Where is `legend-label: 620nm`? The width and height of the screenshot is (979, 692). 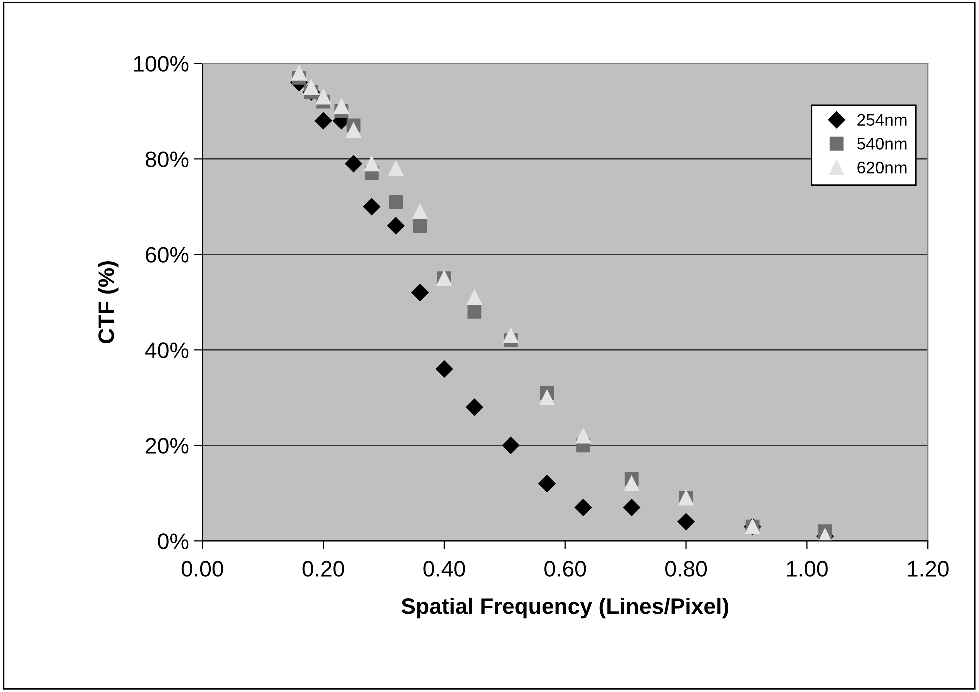
legend-label: 620nm is located at coordinates (882, 168).